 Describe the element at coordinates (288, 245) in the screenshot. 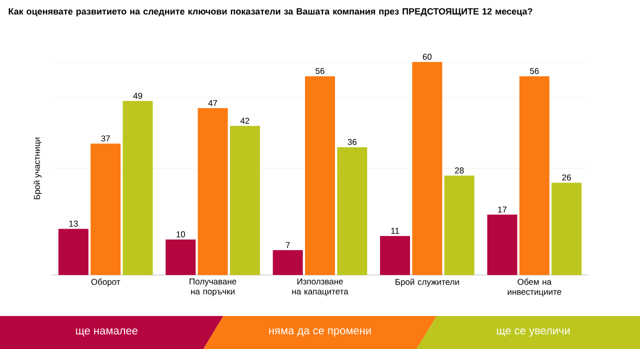

I see `data-label: 7` at that location.